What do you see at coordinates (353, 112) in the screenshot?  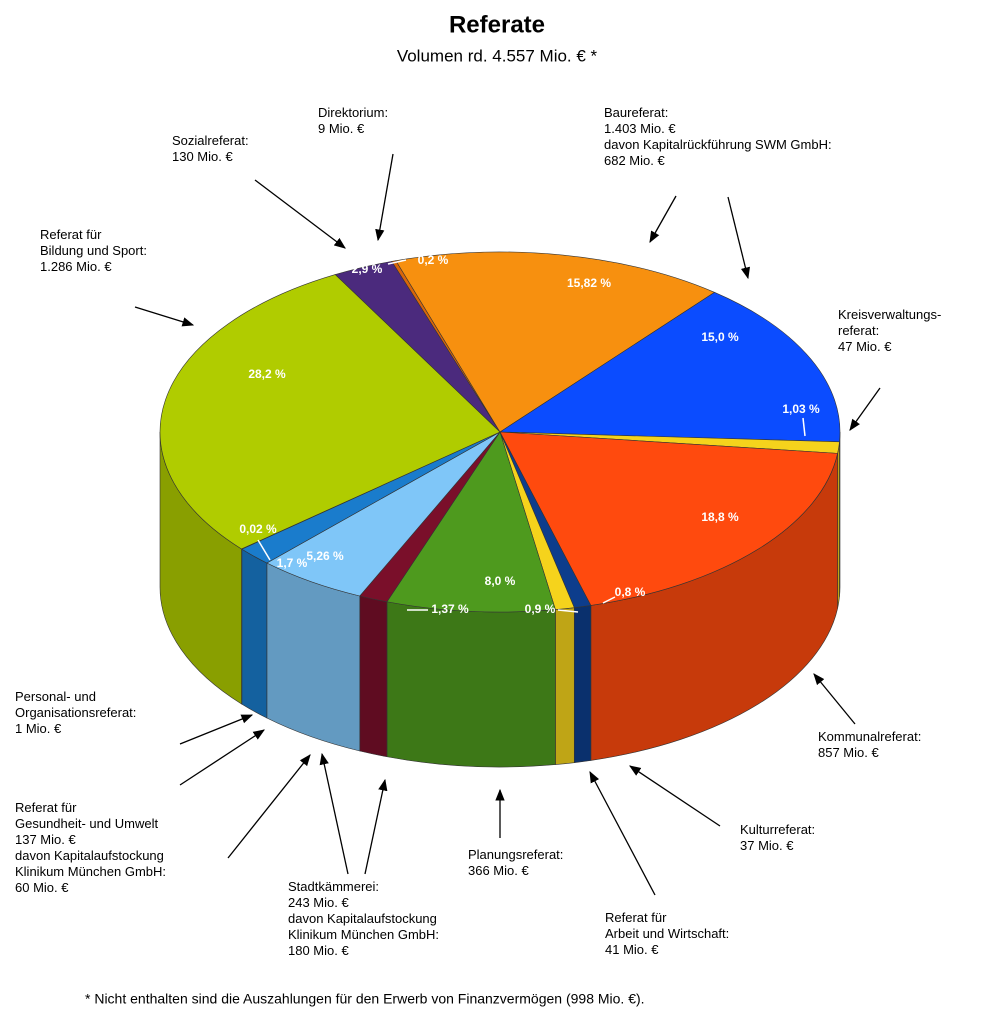 I see `annotation-line: Direktorium:` at bounding box center [353, 112].